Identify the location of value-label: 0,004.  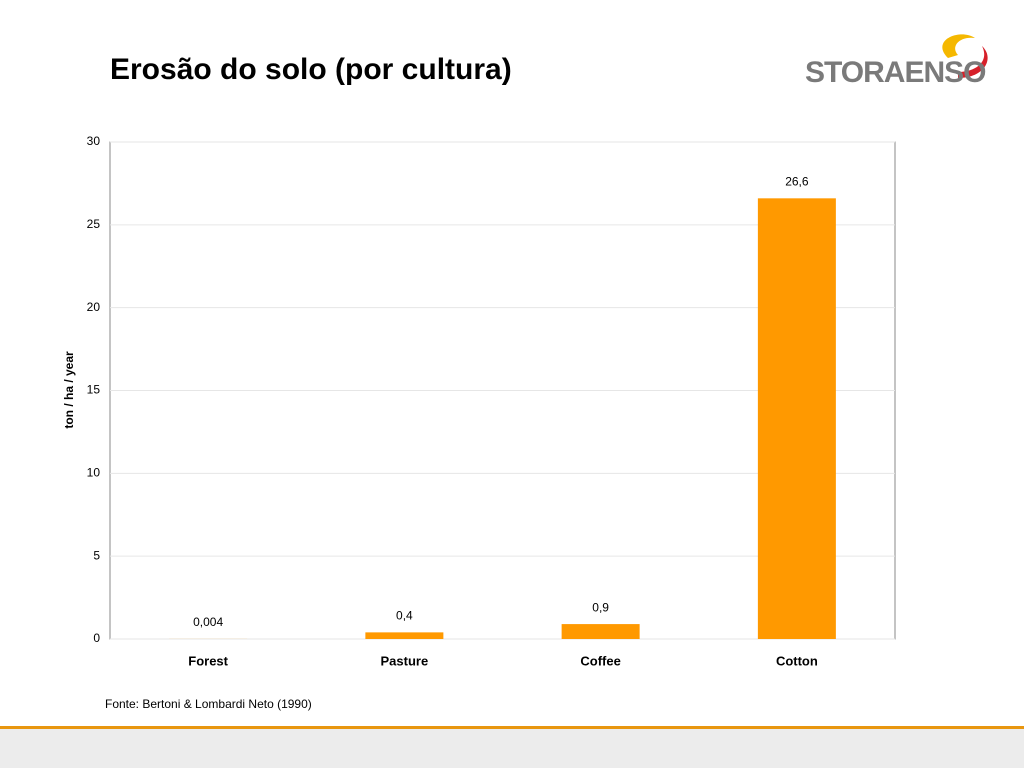
(208, 622).